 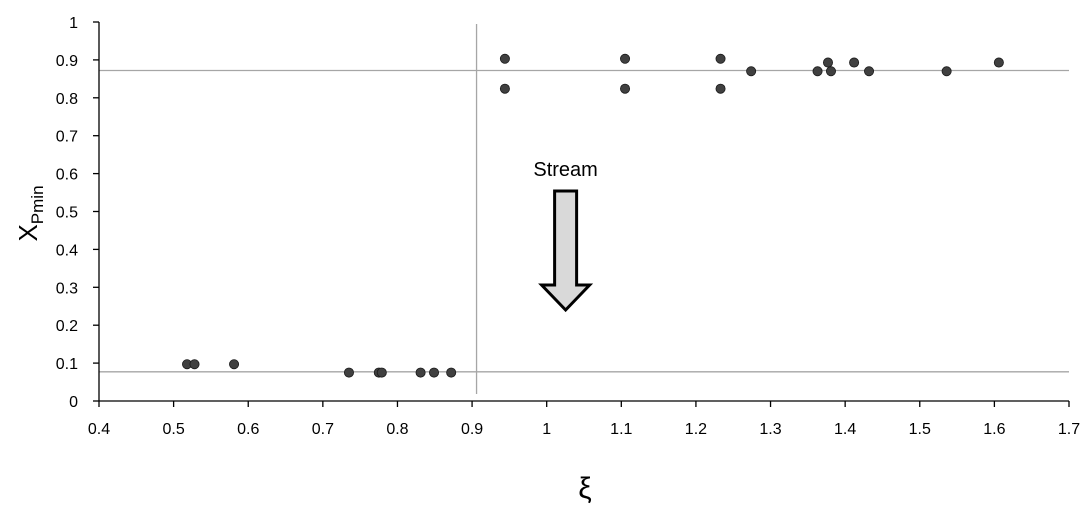 I want to click on stream-label: Stream, so click(x=565, y=170).